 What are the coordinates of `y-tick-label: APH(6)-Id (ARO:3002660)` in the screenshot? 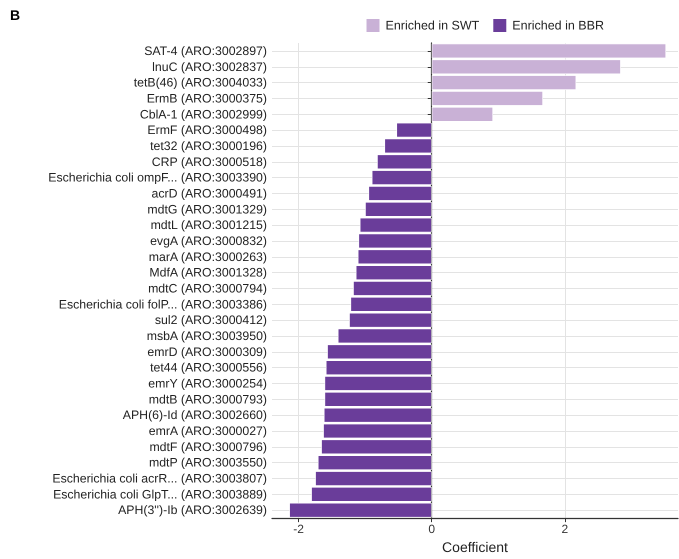 It's located at (194, 415).